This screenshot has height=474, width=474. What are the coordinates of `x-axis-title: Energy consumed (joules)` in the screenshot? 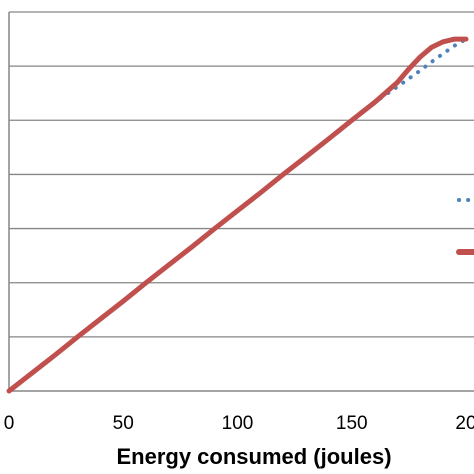 It's located at (253, 456).